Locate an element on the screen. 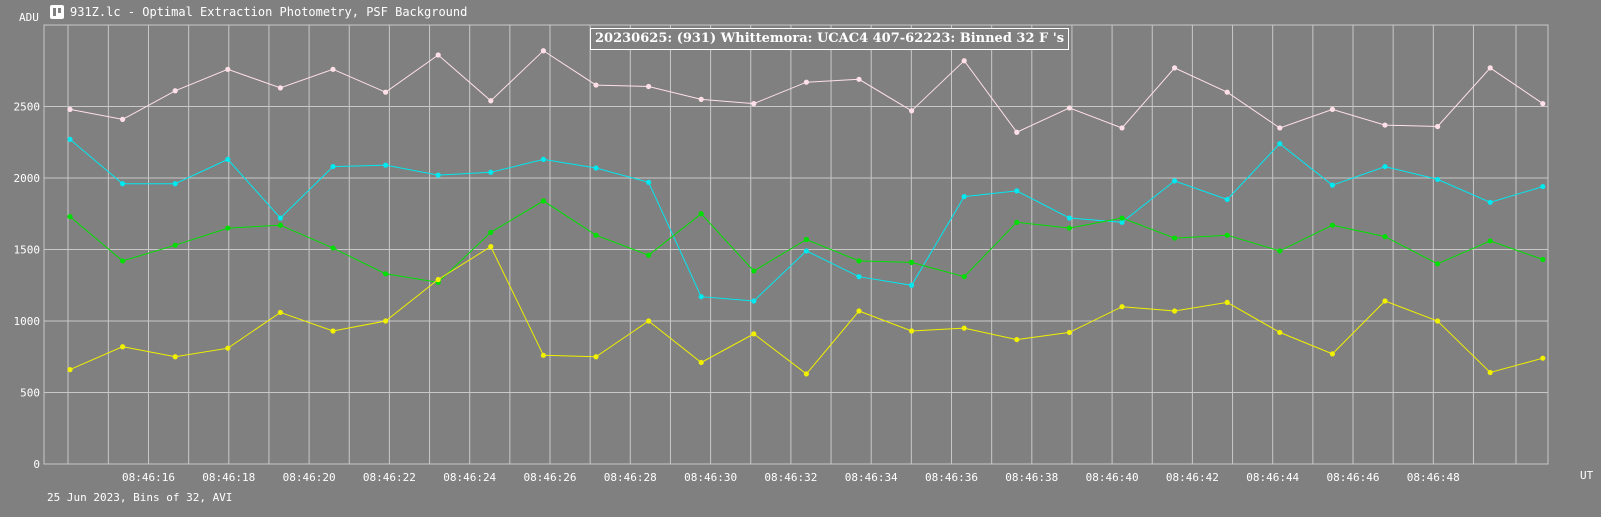 The width and height of the screenshot is (1601, 517). lightcurve-app-icon is located at coordinates (57, 12).